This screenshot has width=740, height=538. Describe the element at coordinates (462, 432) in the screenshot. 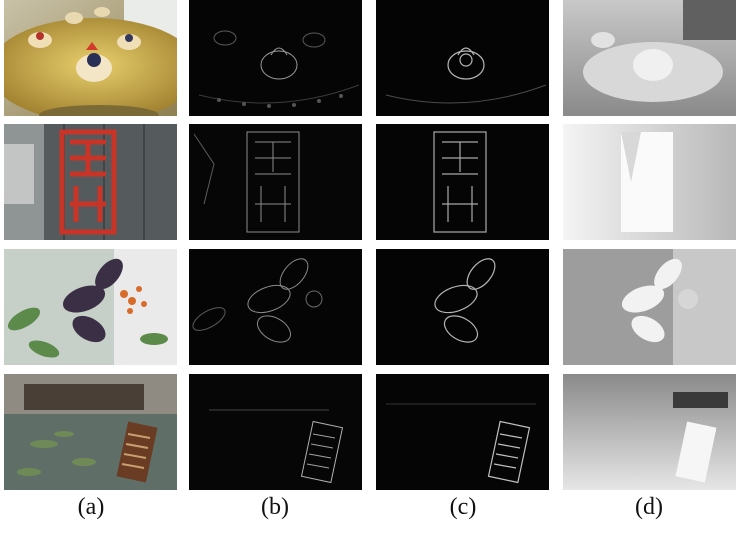

I see `row4-col-c-edge-map` at that location.